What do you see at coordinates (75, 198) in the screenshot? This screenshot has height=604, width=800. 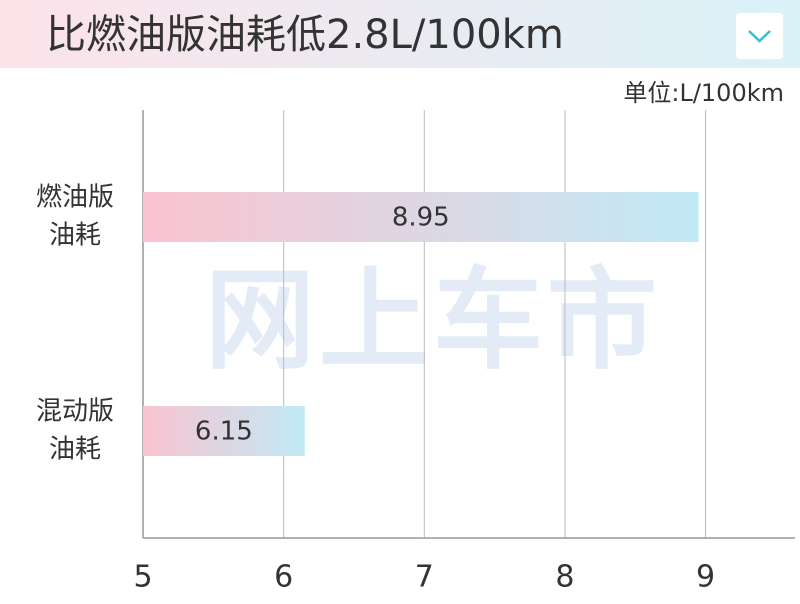 I see `y-tick-label: 燃油版` at bounding box center [75, 198].